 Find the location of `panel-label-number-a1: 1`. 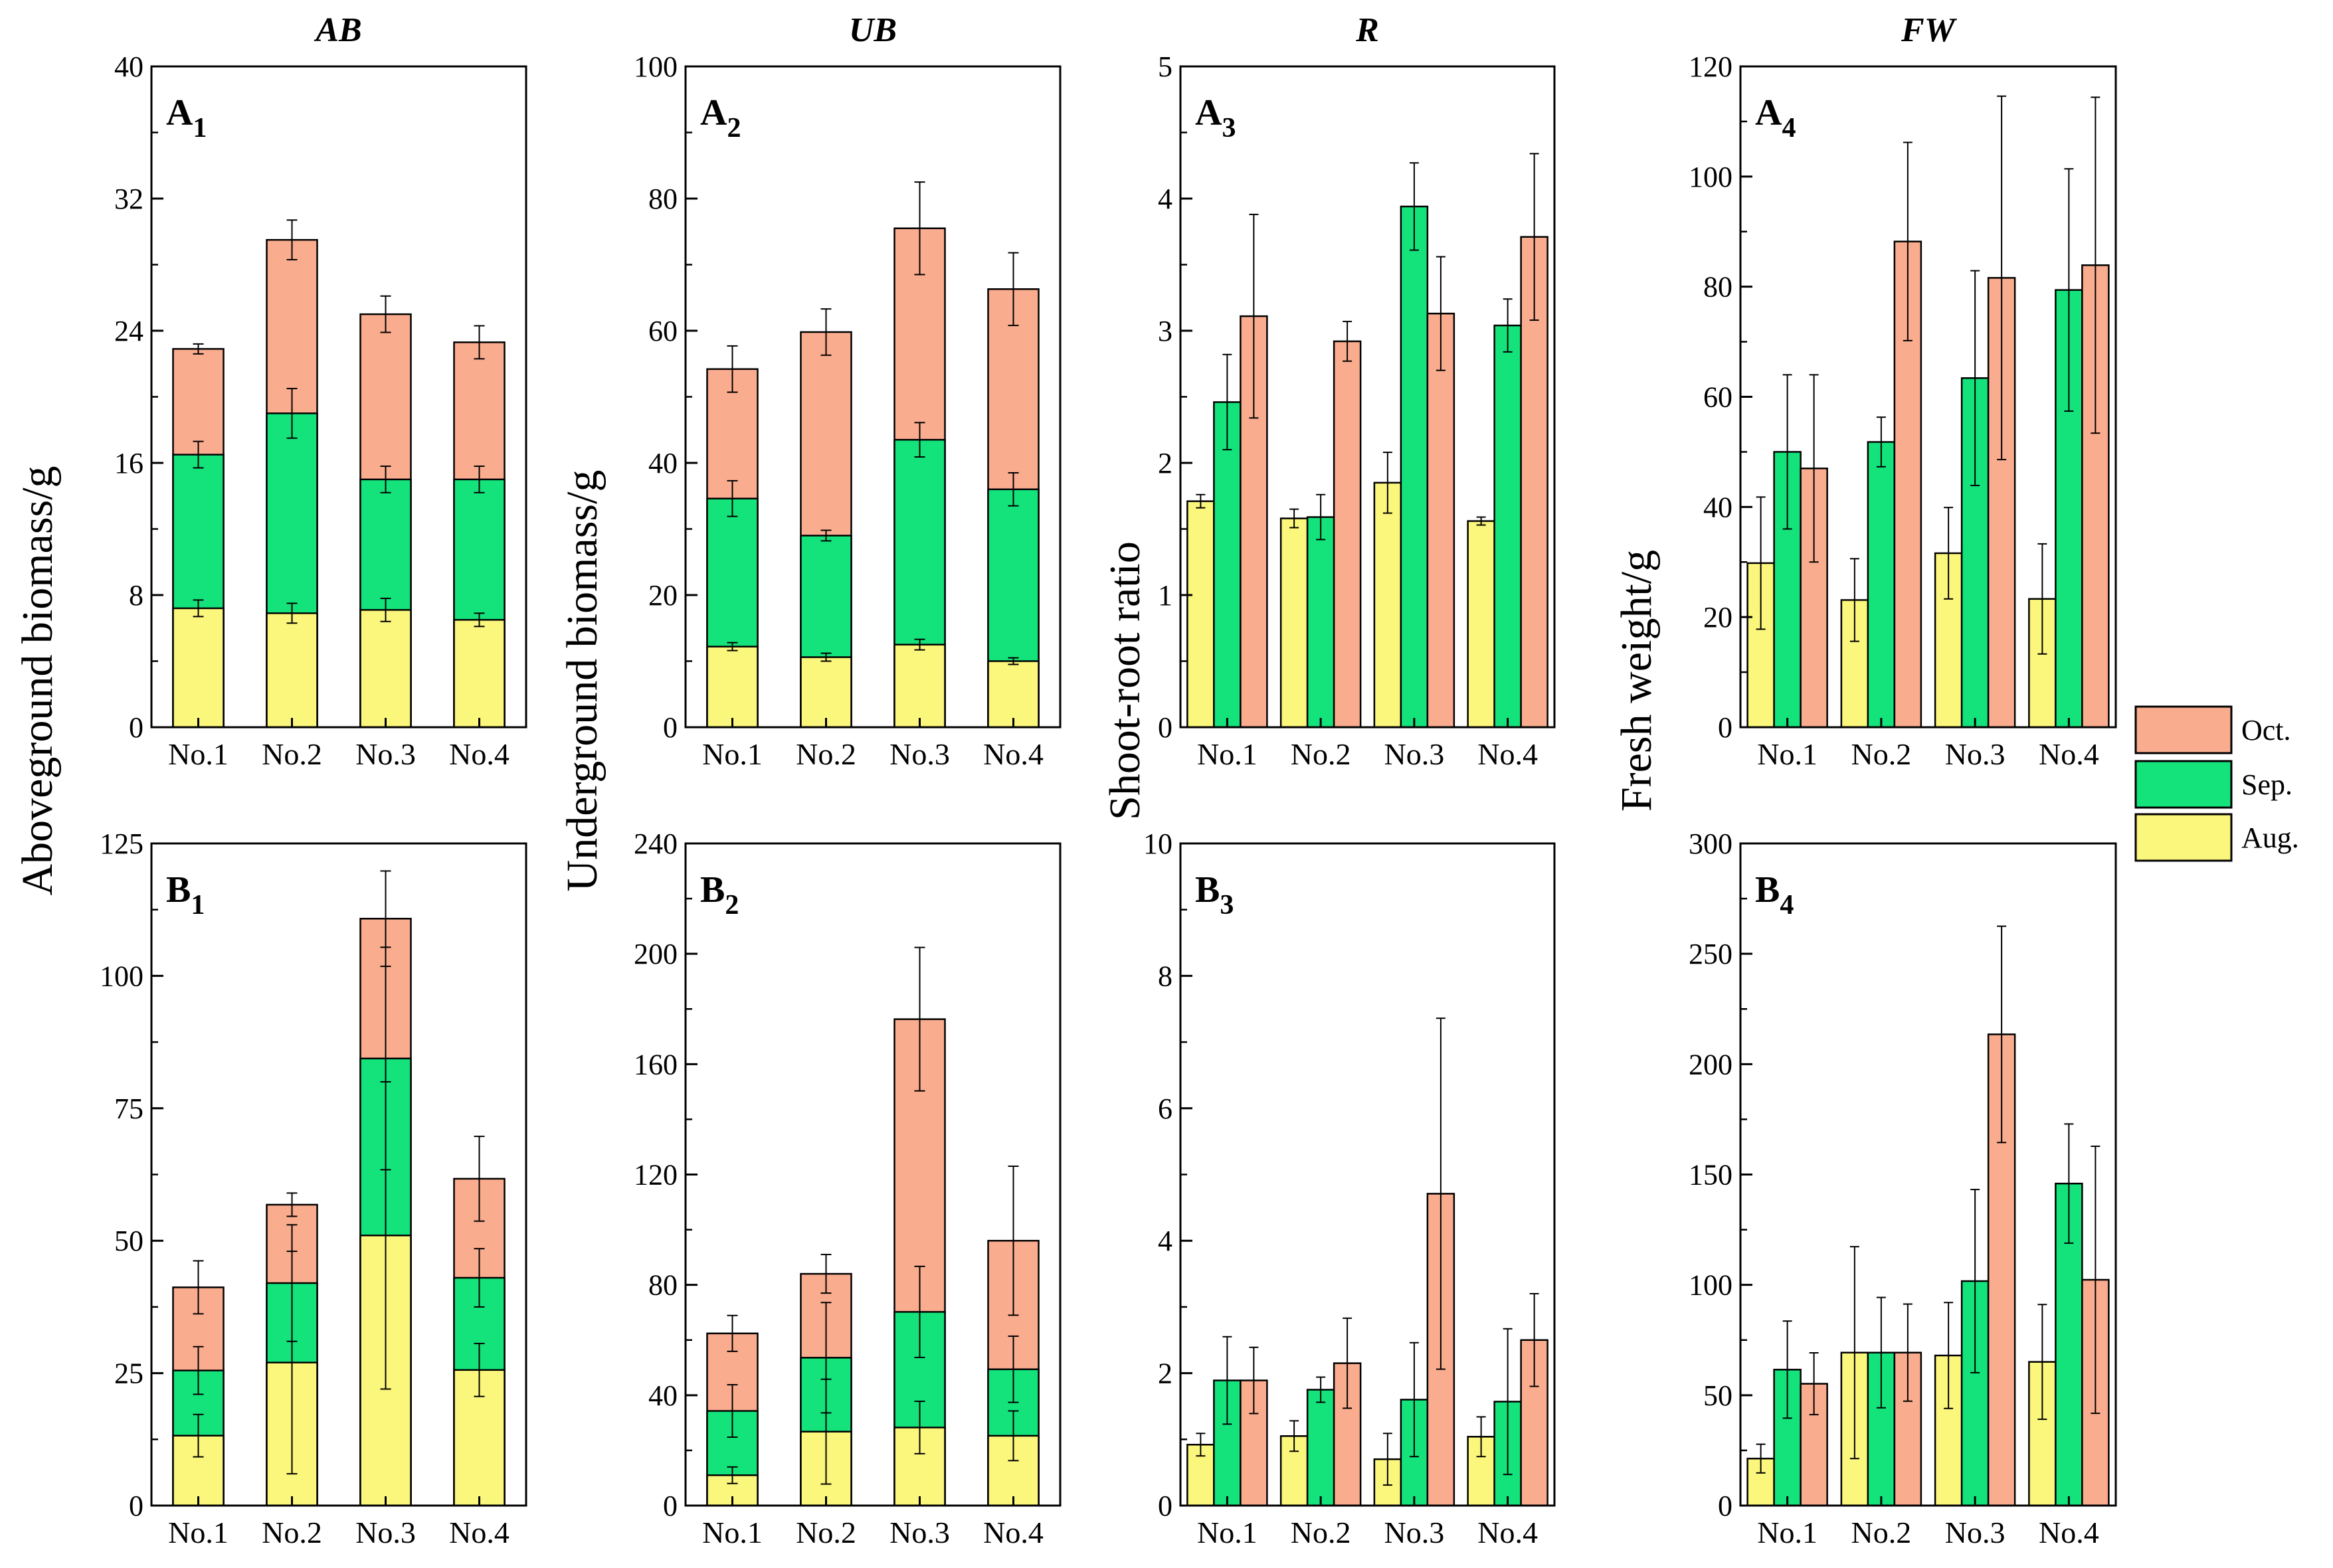

panel-label-number-a1: 1 is located at coordinates (200, 128).